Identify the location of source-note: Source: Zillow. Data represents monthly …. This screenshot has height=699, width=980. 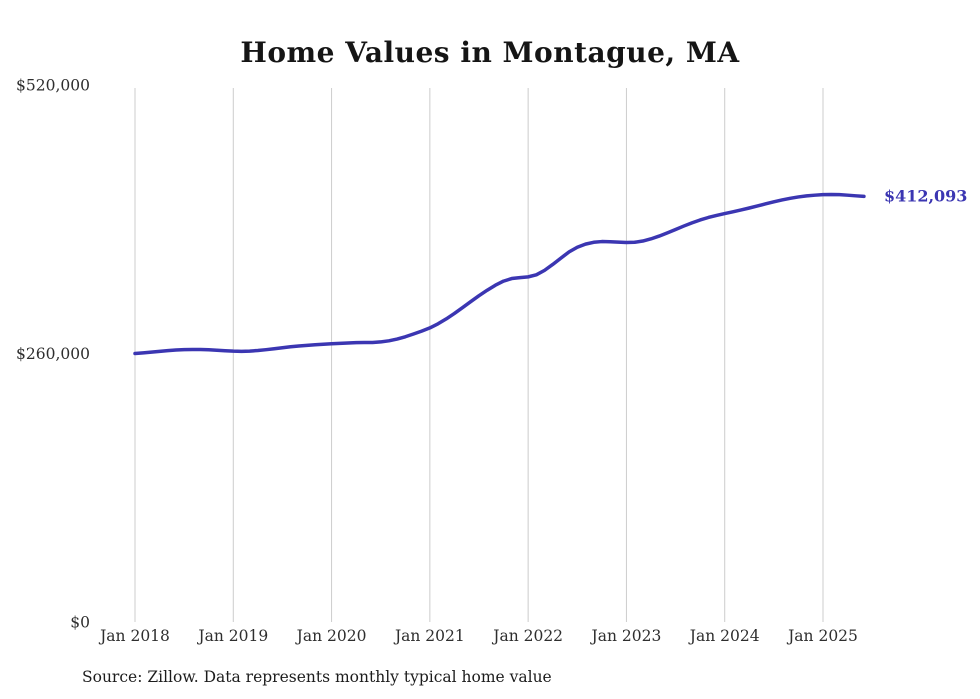
(317, 677).